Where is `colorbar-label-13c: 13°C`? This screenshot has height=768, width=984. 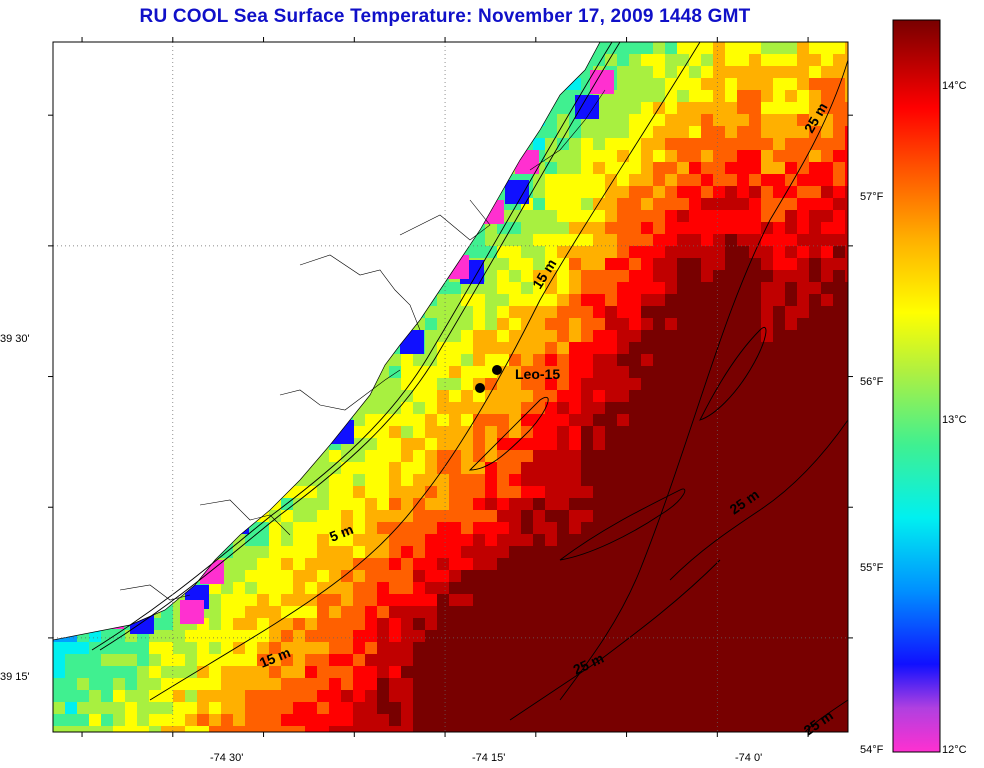 colorbar-label-13c: 13°C is located at coordinates (954, 420).